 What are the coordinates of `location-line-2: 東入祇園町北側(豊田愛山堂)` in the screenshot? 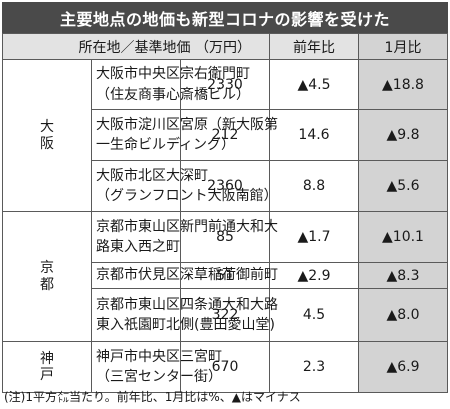 It's located at (185, 325).